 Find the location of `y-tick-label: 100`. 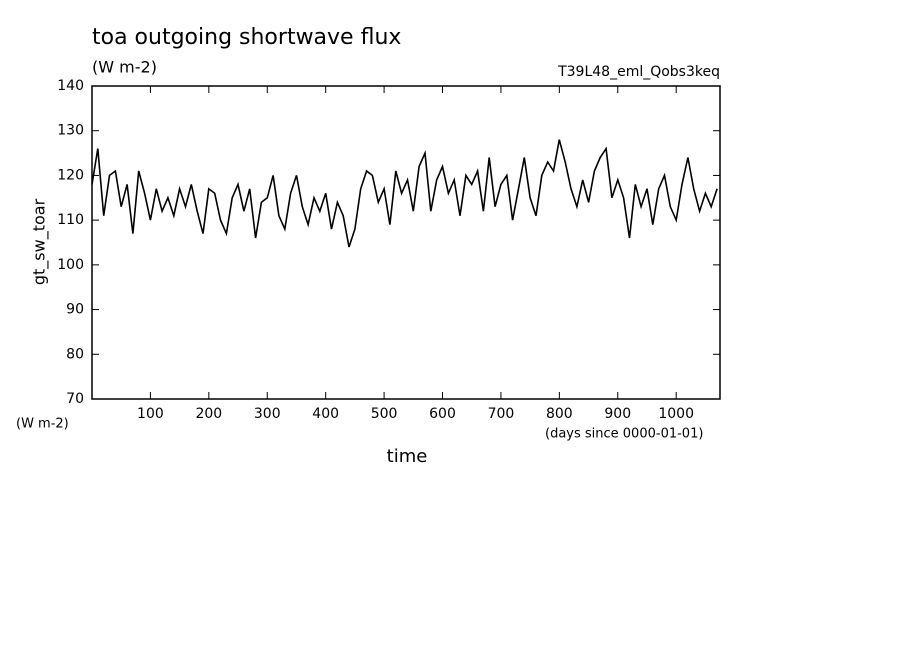

y-tick-label: 100 is located at coordinates (70, 265).